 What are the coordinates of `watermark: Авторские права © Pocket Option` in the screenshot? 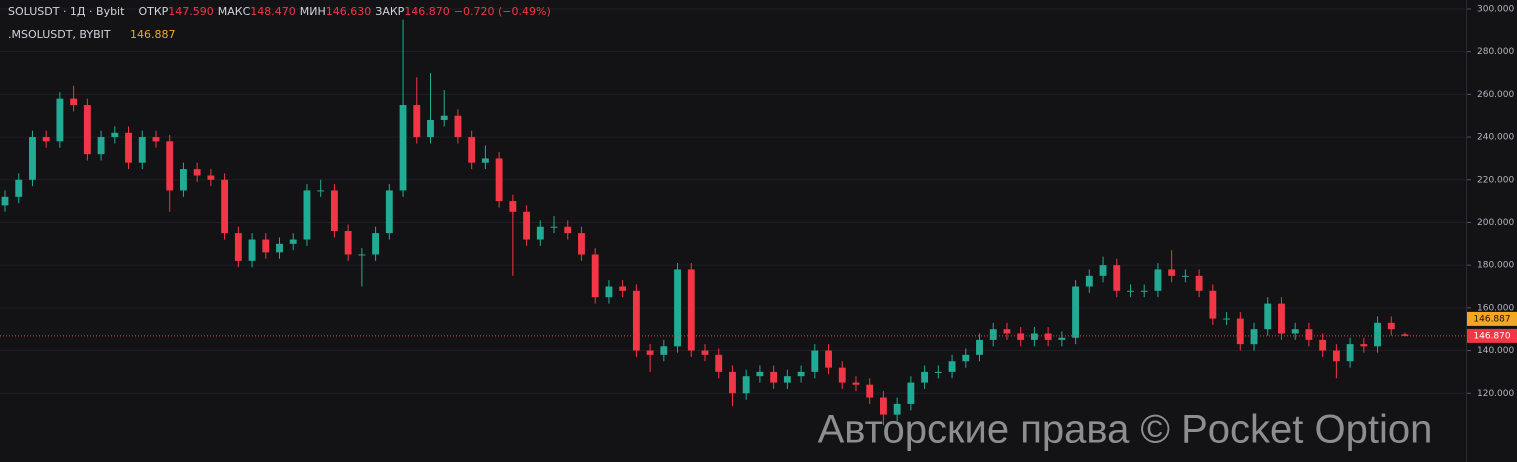 It's located at (1125, 430).